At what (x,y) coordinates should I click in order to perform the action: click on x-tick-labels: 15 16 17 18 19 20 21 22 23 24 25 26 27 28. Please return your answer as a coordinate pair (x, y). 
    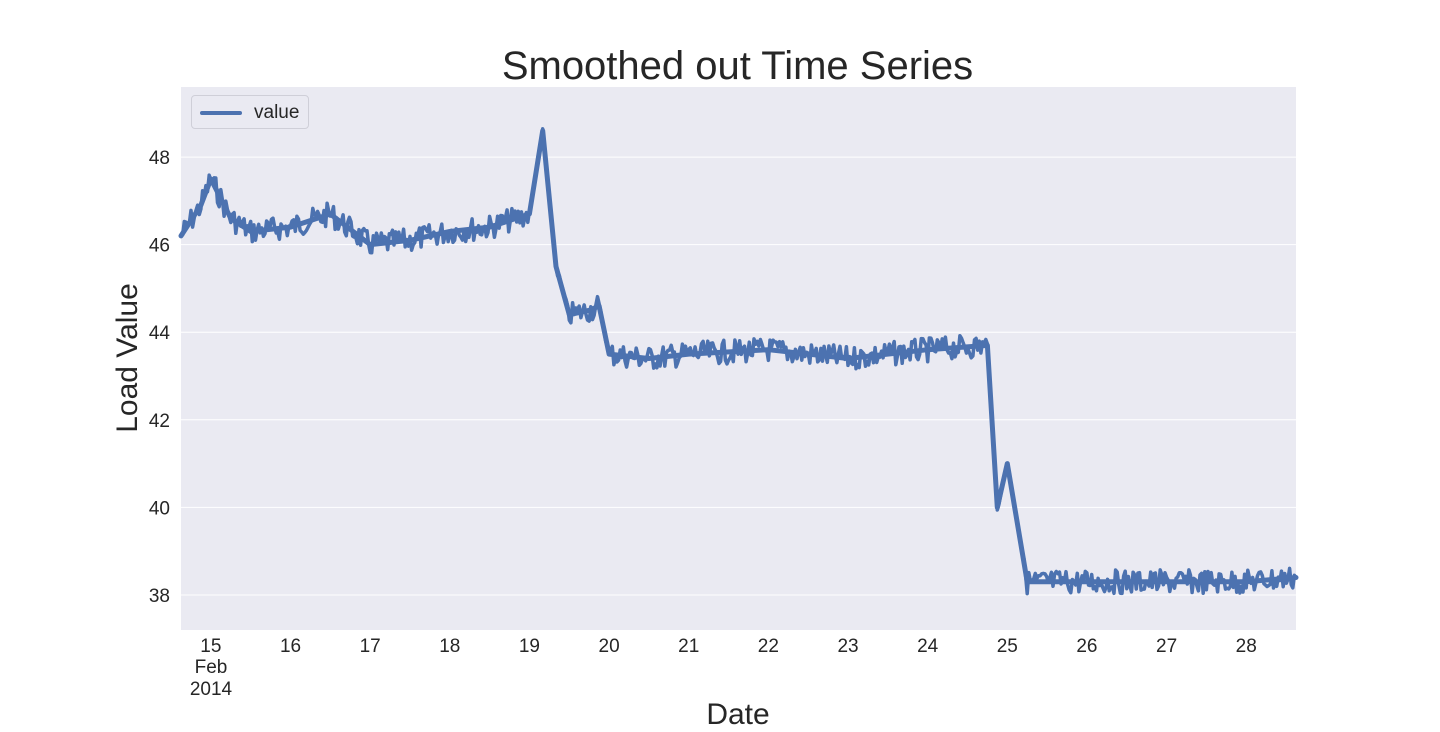
    Looking at the image, I should click on (728, 646).